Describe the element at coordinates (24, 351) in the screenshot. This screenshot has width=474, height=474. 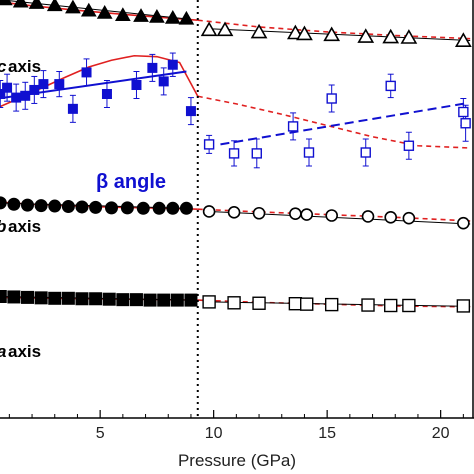
I see `annotation-a-axis: axis` at that location.